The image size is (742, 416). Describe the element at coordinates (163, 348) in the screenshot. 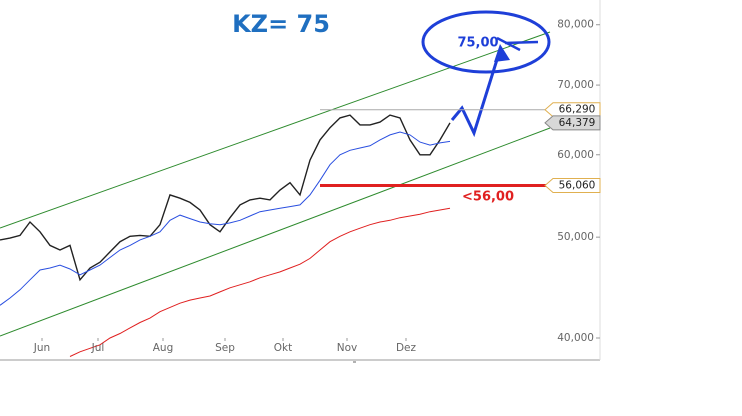

I see `x-tick-label: Aug` at that location.